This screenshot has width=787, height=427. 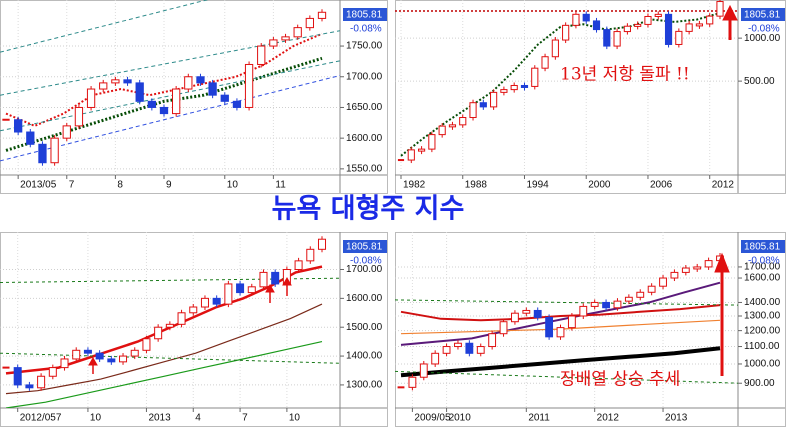 What do you see at coordinates (120, 185) in the screenshot?
I see `x-tick-label: 8` at bounding box center [120, 185].